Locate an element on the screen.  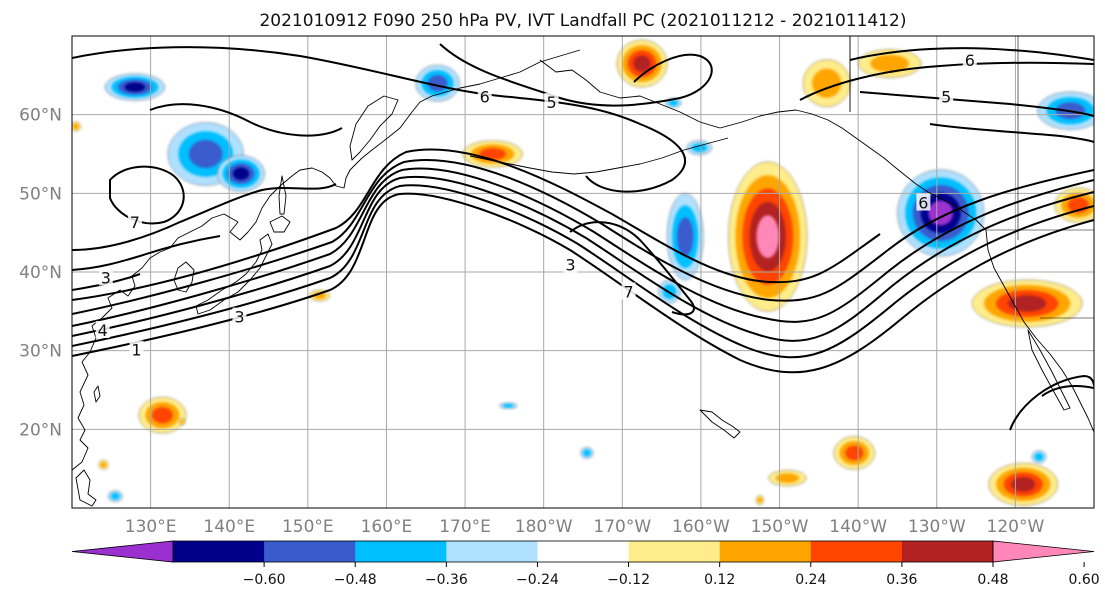
lon-tick-label: 140°W is located at coordinates (858, 527).